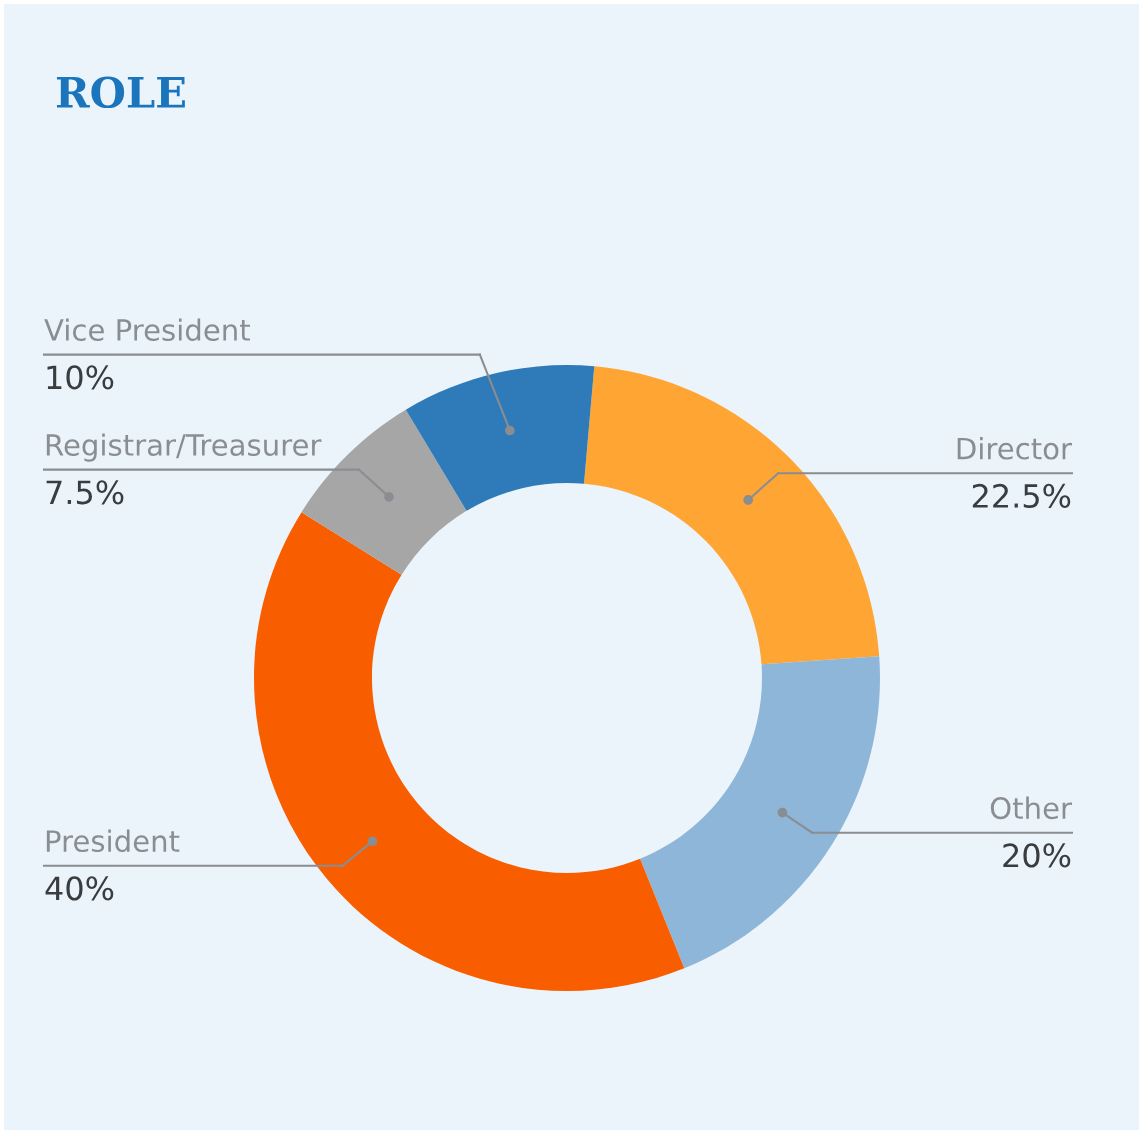  What do you see at coordinates (1031, 808) in the screenshot?
I see `slice-label: Other` at bounding box center [1031, 808].